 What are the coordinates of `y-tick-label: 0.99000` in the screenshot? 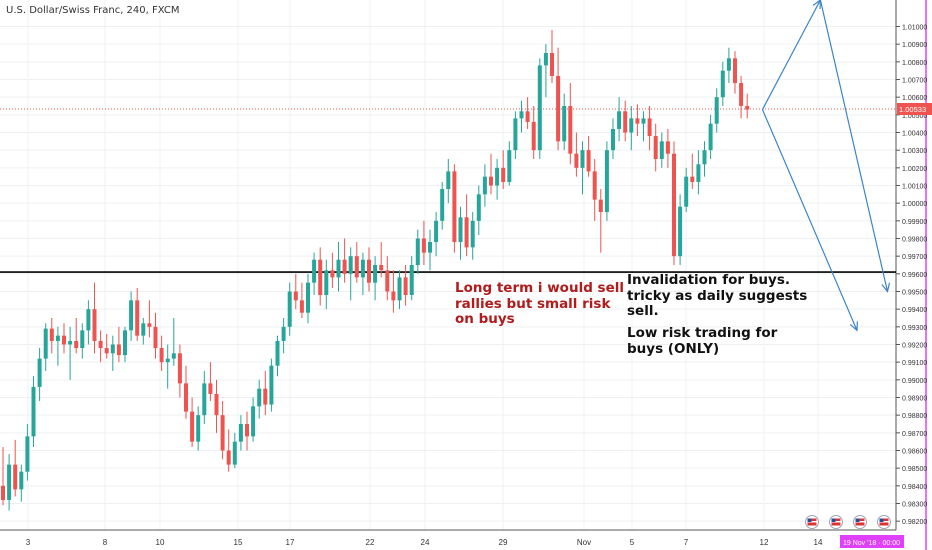 It's located at (914, 381).